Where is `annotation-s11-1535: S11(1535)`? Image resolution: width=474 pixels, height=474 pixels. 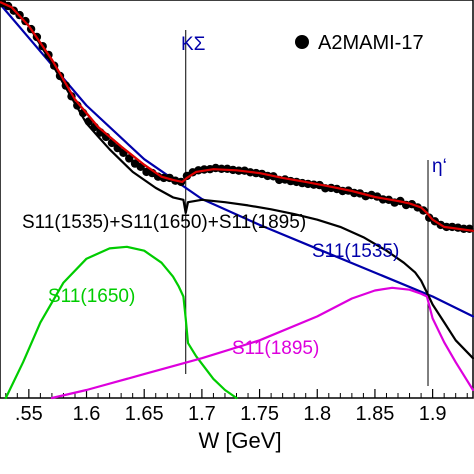 annotation-s11-1535: S11(1535) is located at coordinates (355, 251).